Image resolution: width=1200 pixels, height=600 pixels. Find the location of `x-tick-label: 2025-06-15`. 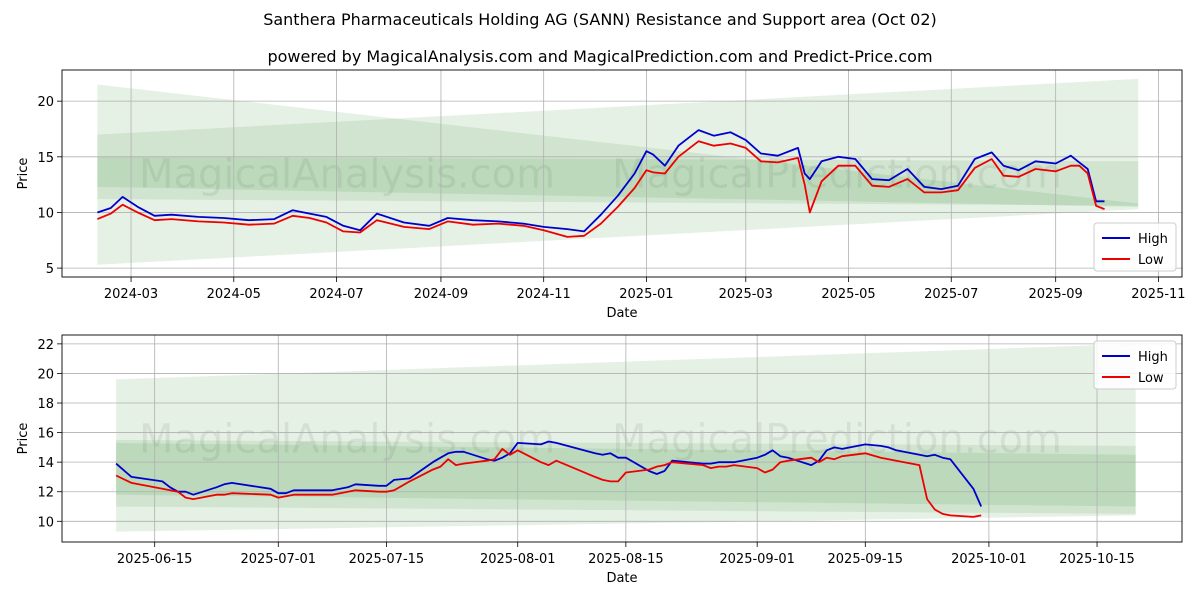

x-tick-label: 2025-06-15 is located at coordinates (155, 559).